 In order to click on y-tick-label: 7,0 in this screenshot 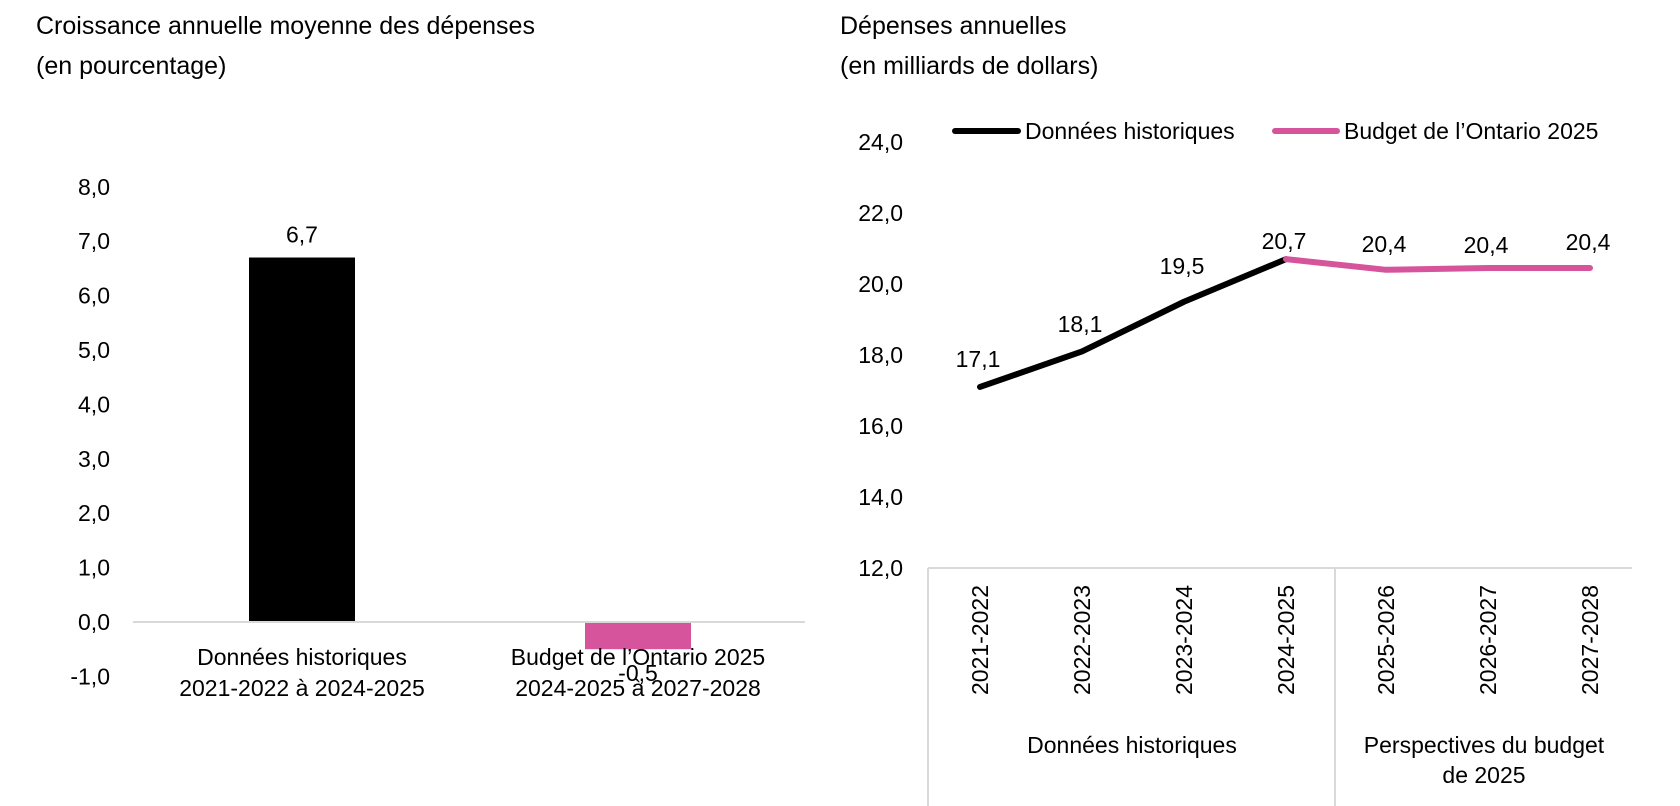, I will do `click(94, 241)`.